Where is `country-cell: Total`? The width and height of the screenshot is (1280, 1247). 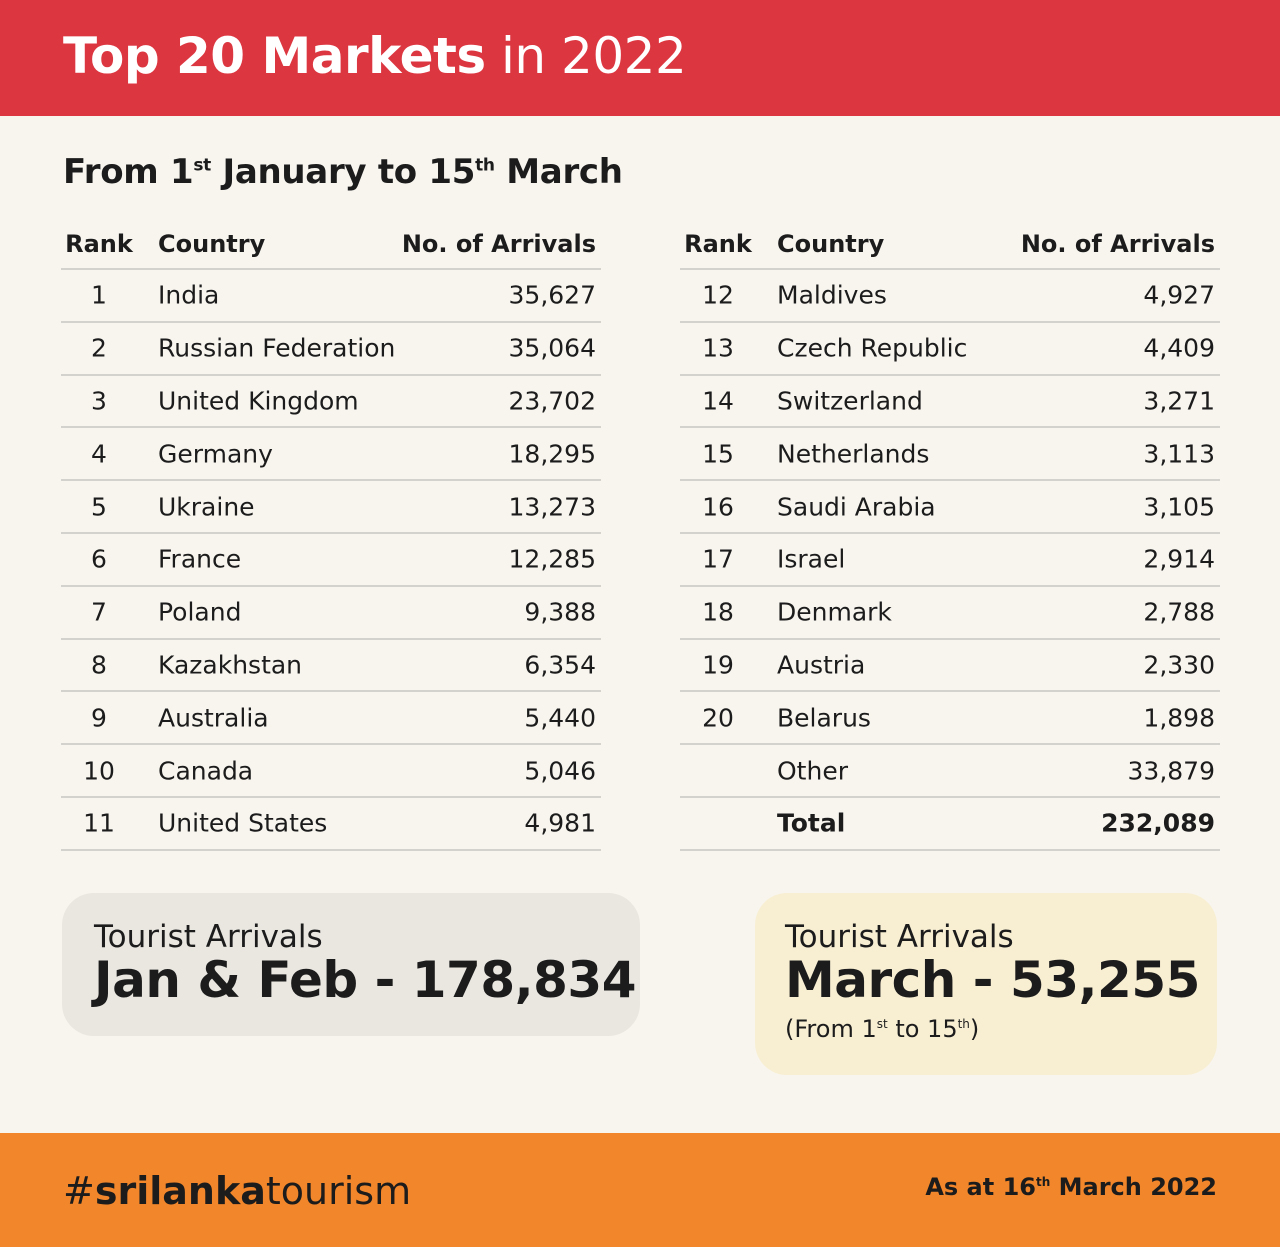
country-cell: Total is located at coordinates (811, 823).